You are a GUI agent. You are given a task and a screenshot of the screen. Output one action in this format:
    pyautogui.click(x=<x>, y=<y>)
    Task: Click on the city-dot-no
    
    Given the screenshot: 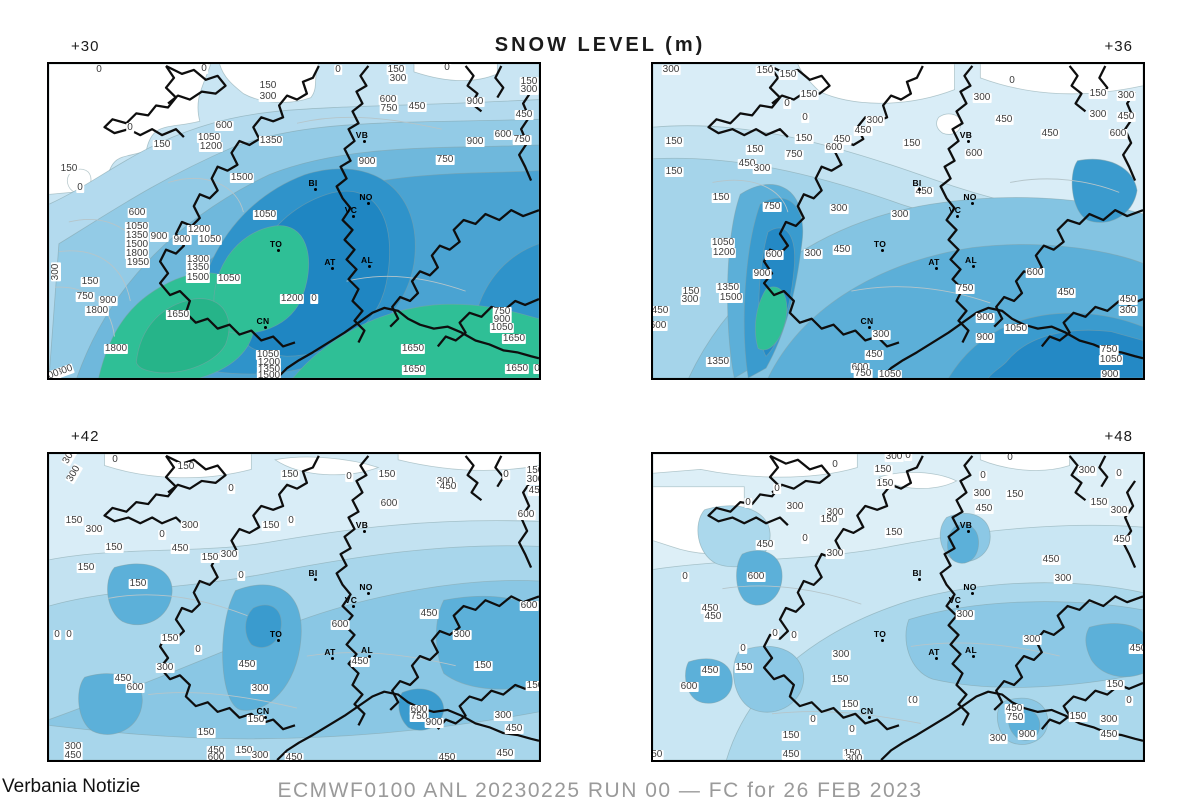 What is the action you would take?
    pyautogui.click(x=972, y=593)
    